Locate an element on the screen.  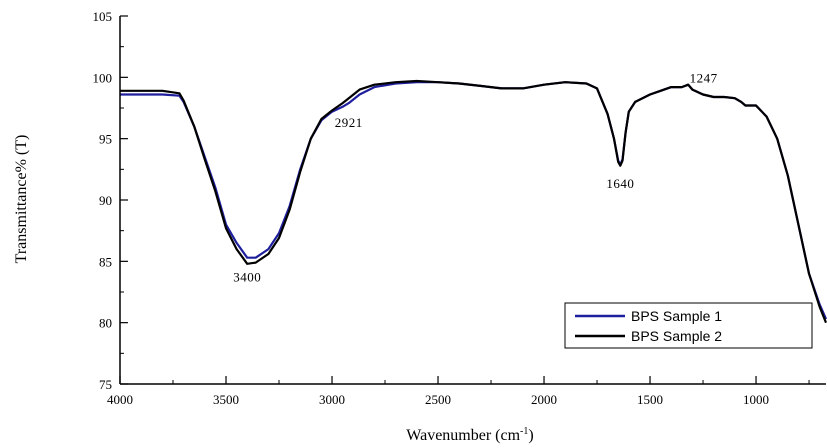
y-tick-label: 100 is located at coordinates (103, 77).